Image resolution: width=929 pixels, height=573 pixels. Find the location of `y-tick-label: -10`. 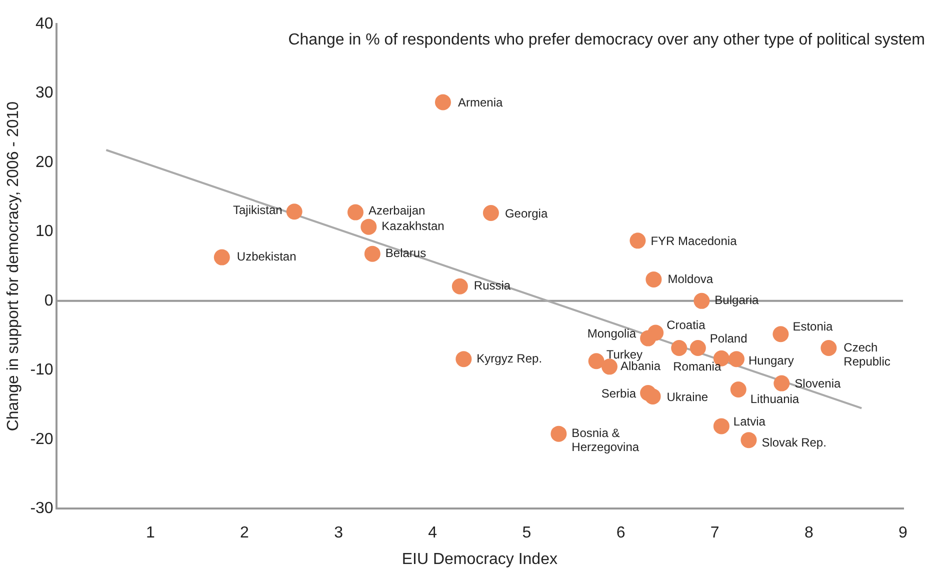

y-tick-label: -10 is located at coordinates (42, 370).